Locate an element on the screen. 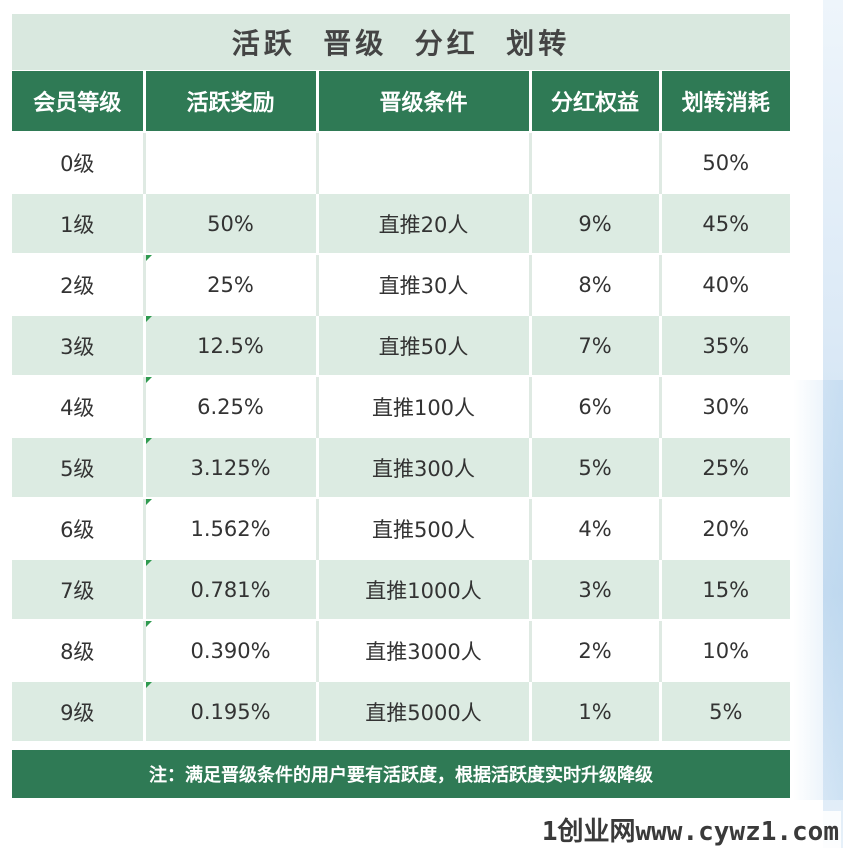  table-row: 8级 0.390% 直推3000人 2% 10% is located at coordinates (401, 650).